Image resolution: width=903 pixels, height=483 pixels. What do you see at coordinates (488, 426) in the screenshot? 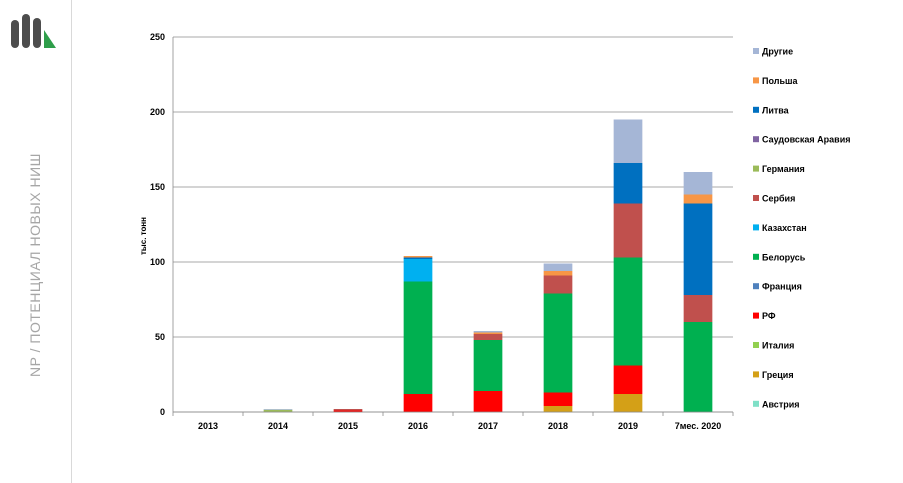
I see `x-tick-label: 2017` at bounding box center [488, 426].